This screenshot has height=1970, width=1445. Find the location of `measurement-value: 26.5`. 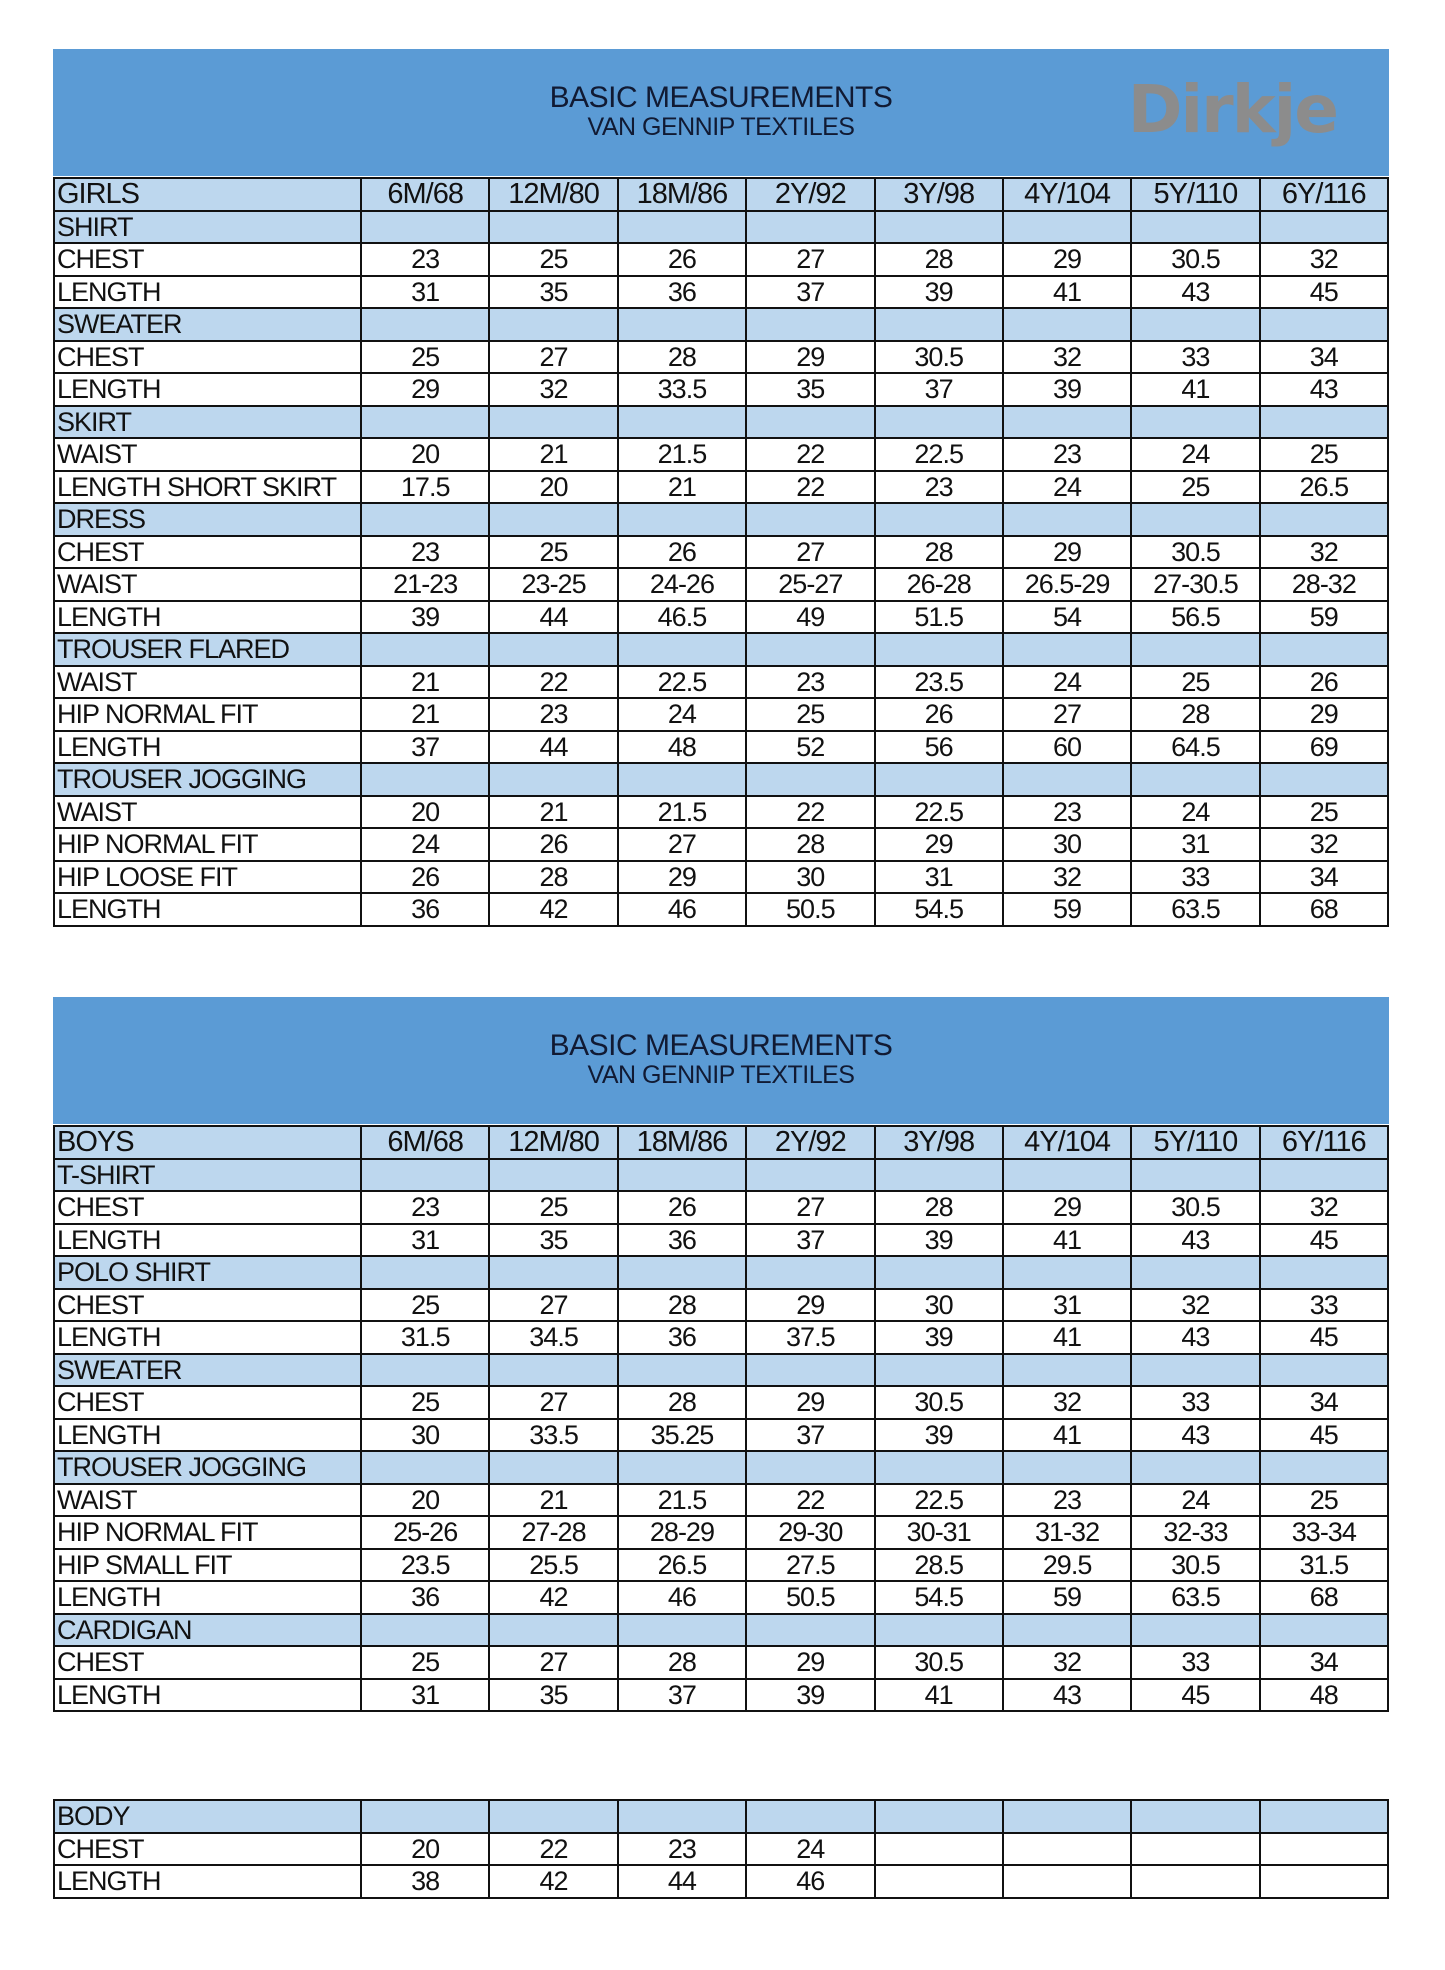

measurement-value: 26.5 is located at coordinates (1324, 486).